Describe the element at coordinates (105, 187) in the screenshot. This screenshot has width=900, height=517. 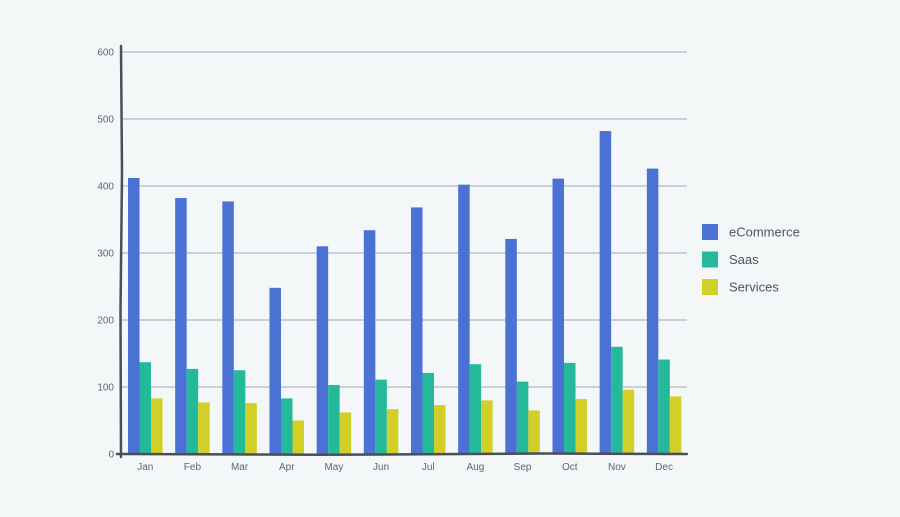
I see `y-tick-label: 400` at that location.